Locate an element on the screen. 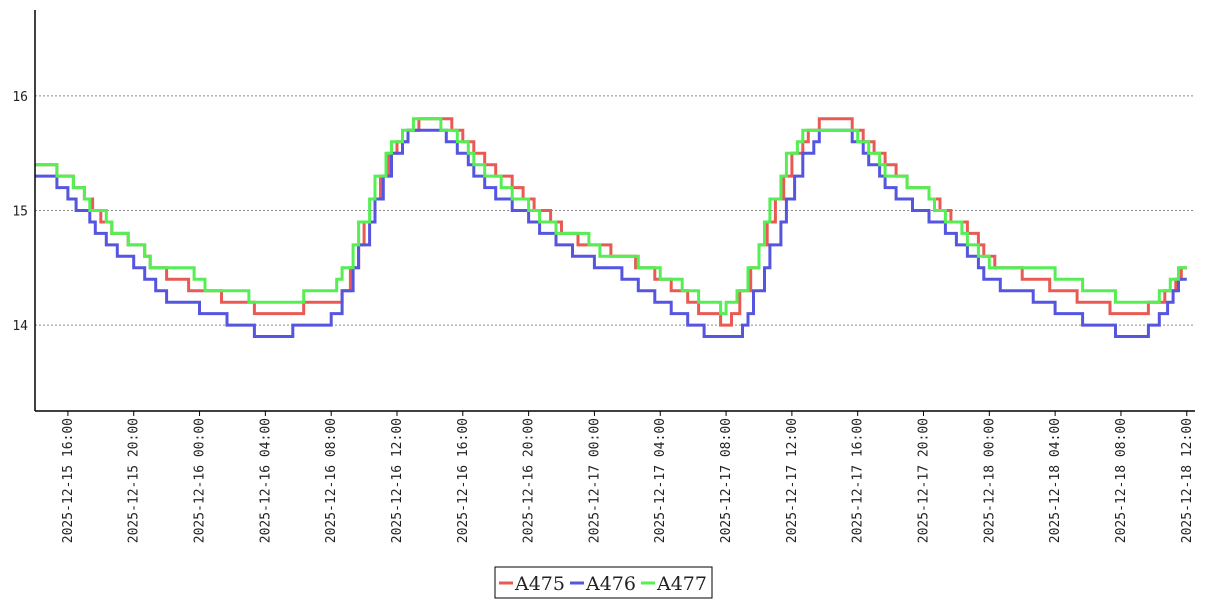  x-tick-label: 2025-12-16 08:00 is located at coordinates (331, 480).